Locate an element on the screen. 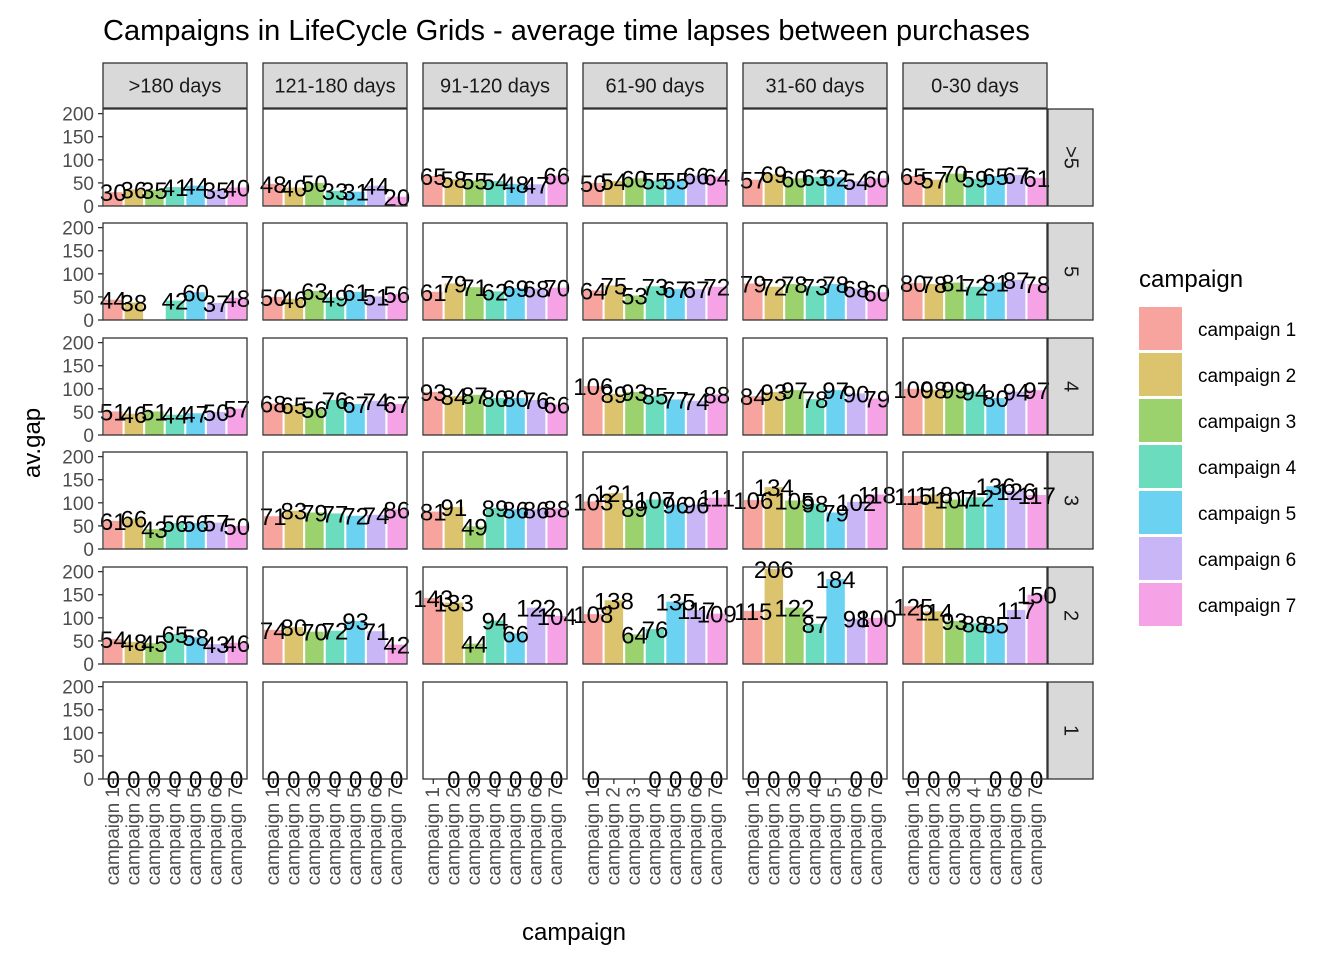  bar-value-label: 118 is located at coordinates (877, 495).